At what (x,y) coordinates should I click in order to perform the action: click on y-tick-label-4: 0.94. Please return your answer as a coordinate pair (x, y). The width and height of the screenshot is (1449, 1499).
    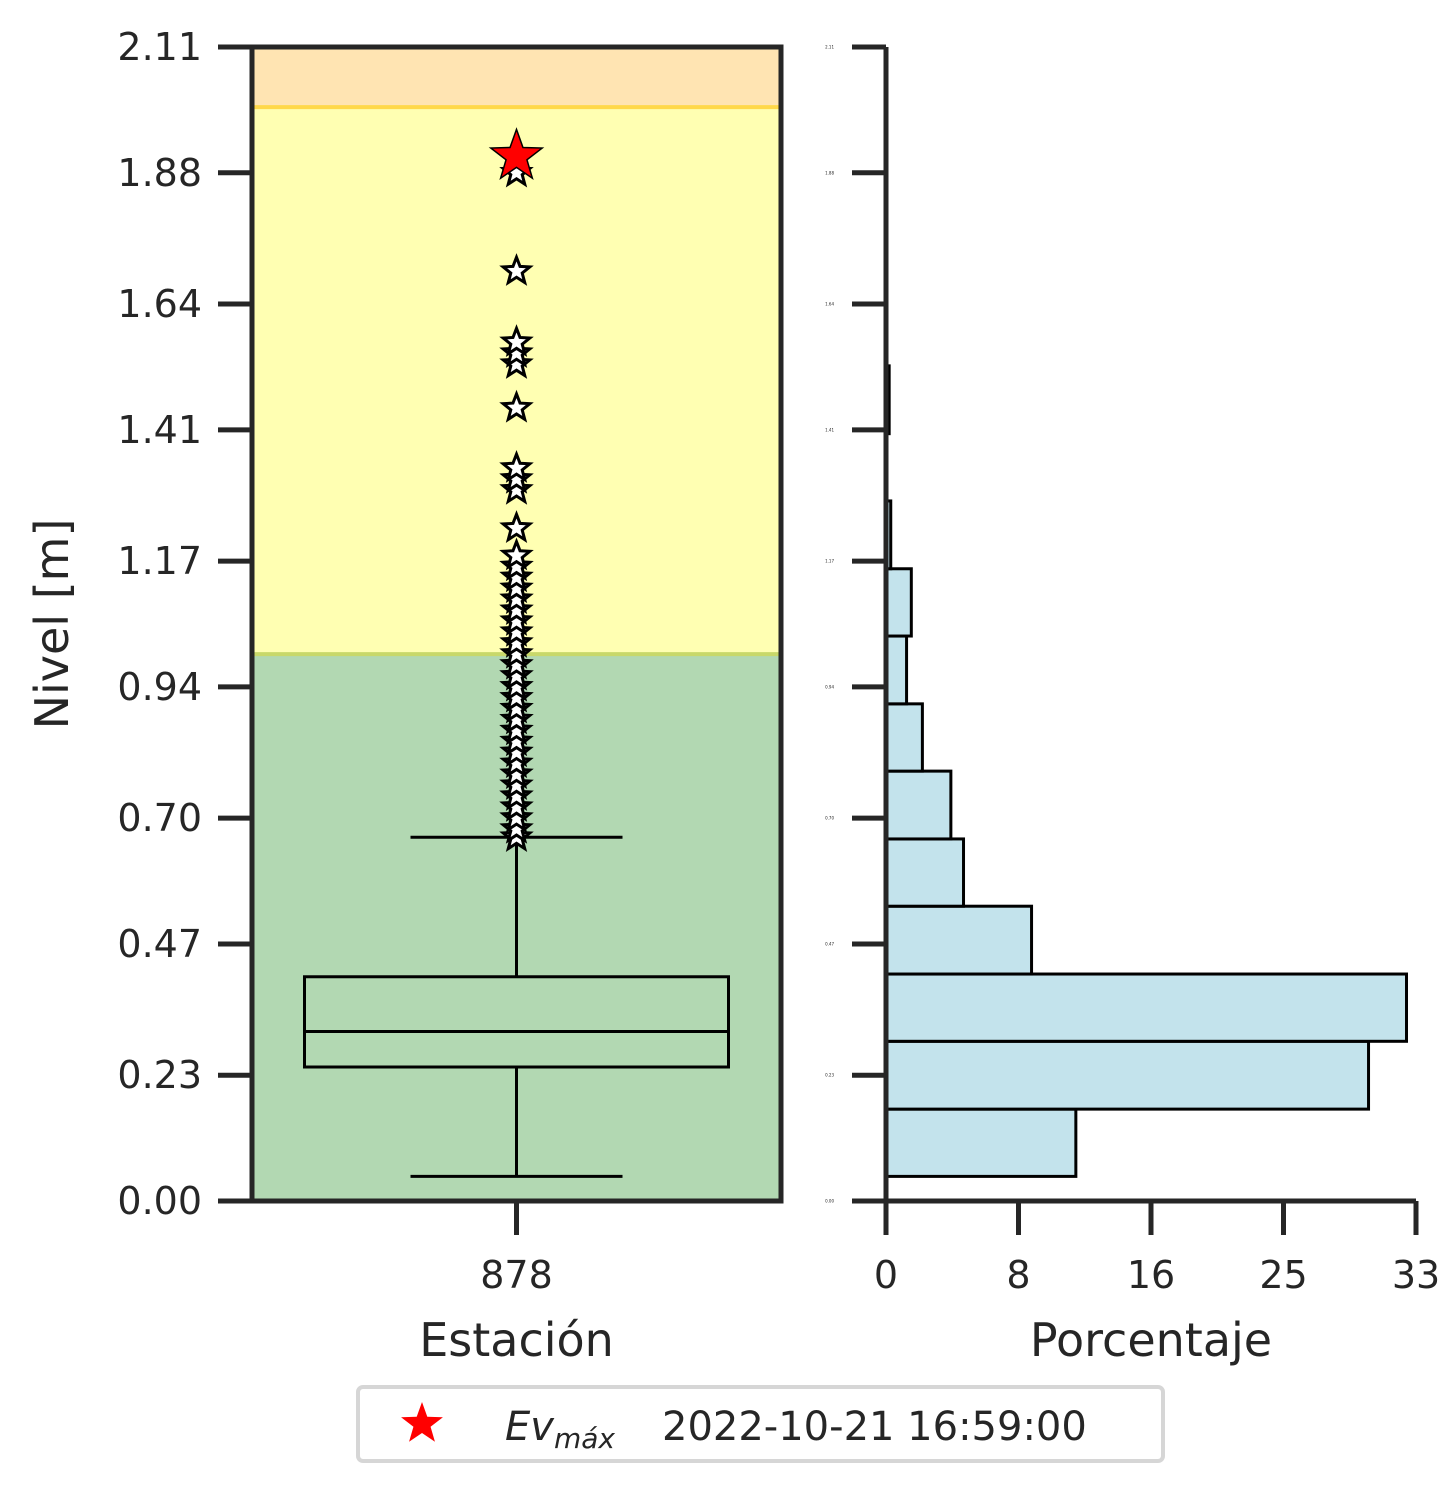
    Looking at the image, I should click on (159, 687).